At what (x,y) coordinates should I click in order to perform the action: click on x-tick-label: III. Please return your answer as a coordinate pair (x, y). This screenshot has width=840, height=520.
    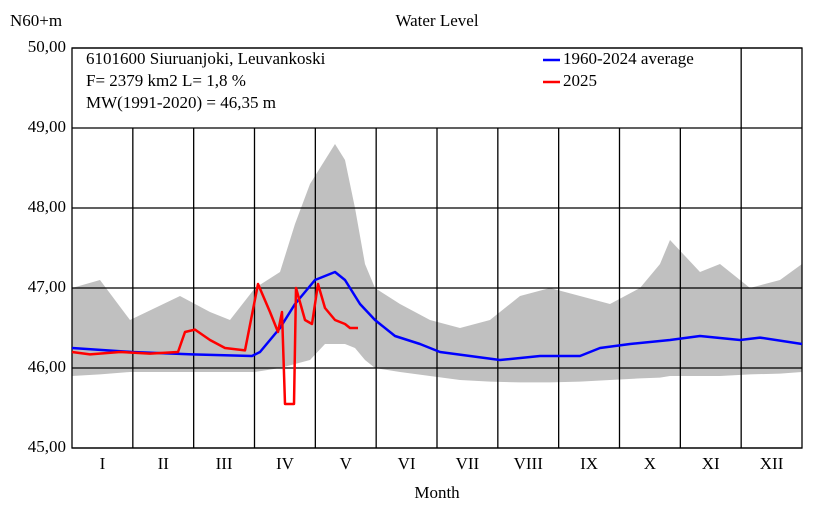
    Looking at the image, I should click on (224, 463).